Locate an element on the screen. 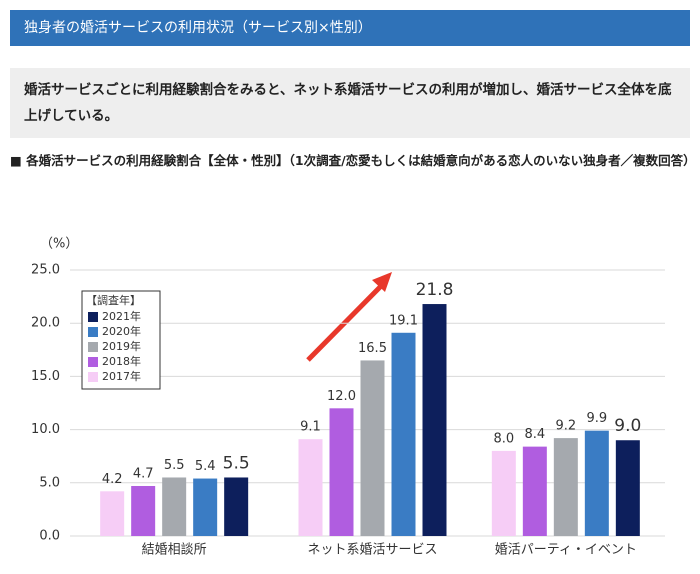 This screenshot has width=700, height=574. legend-label: 2017年 is located at coordinates (121, 376).